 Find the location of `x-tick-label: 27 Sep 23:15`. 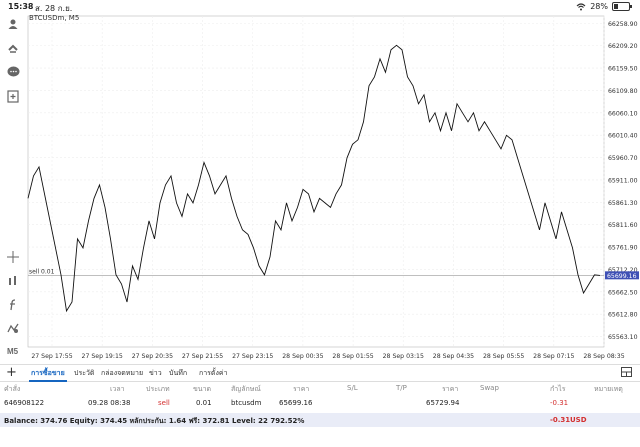

x-tick-label: 27 Sep 23:15 is located at coordinates (252, 356).